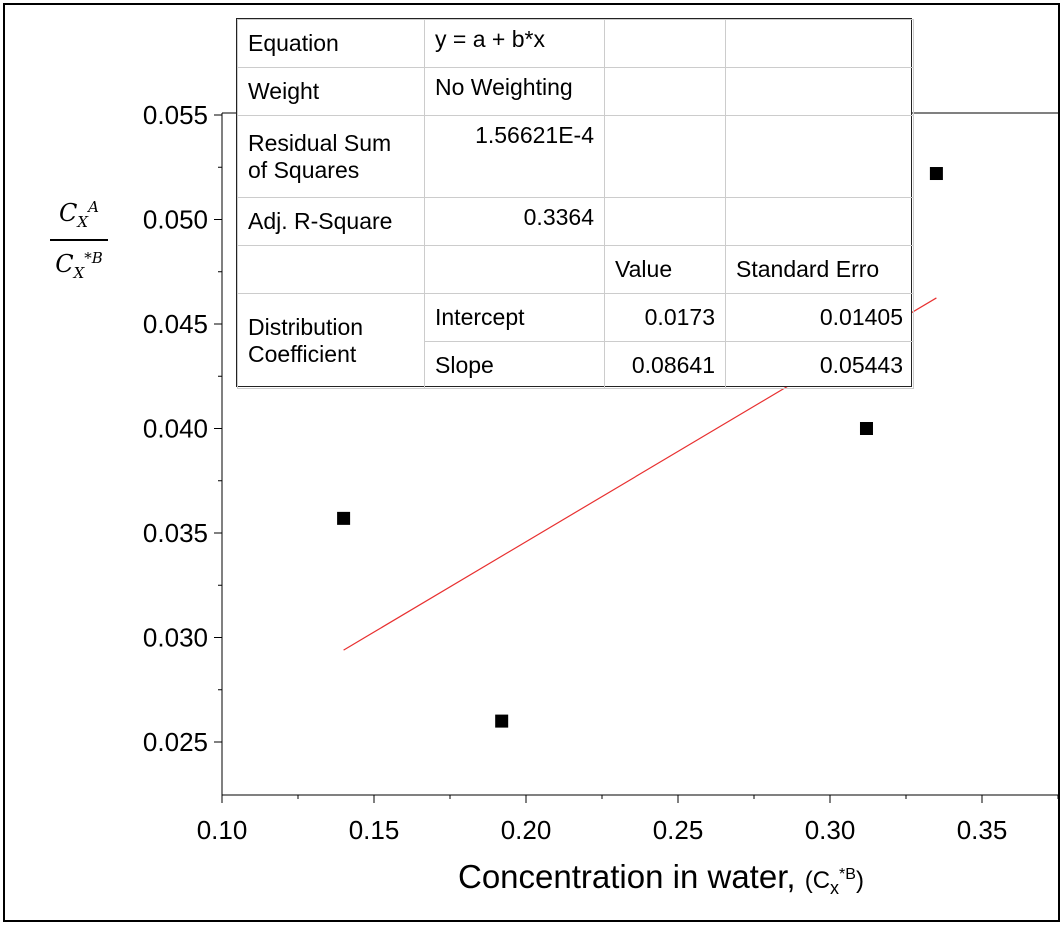  What do you see at coordinates (175, 638) in the screenshot?
I see `y-tick-label: 0.030` at bounding box center [175, 638].